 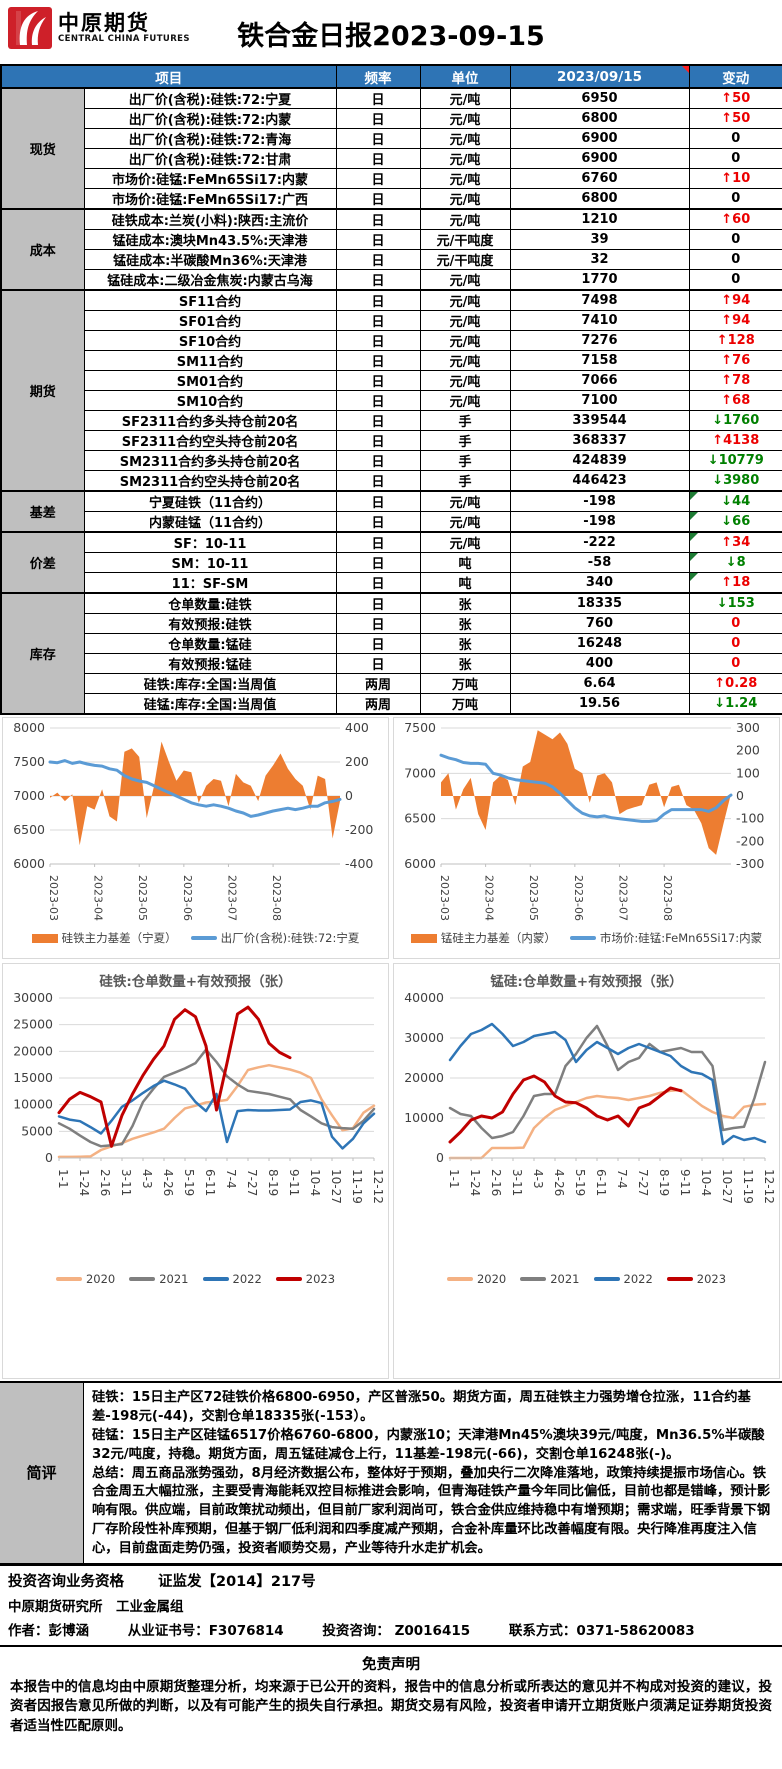 What do you see at coordinates (420, 863) in the screenshot?
I see `svg-text: 6000` at bounding box center [420, 863].